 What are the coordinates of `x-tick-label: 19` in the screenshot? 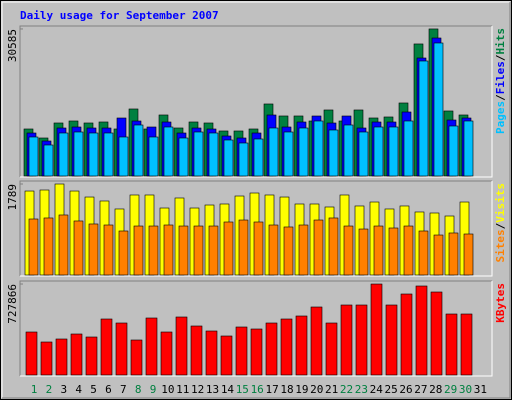 It's located at (301, 389).